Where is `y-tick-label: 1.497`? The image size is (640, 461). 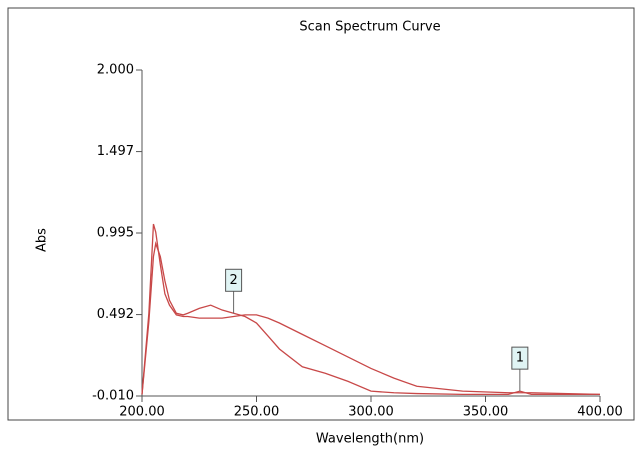 y-tick-label: 1.497 is located at coordinates (115, 151).